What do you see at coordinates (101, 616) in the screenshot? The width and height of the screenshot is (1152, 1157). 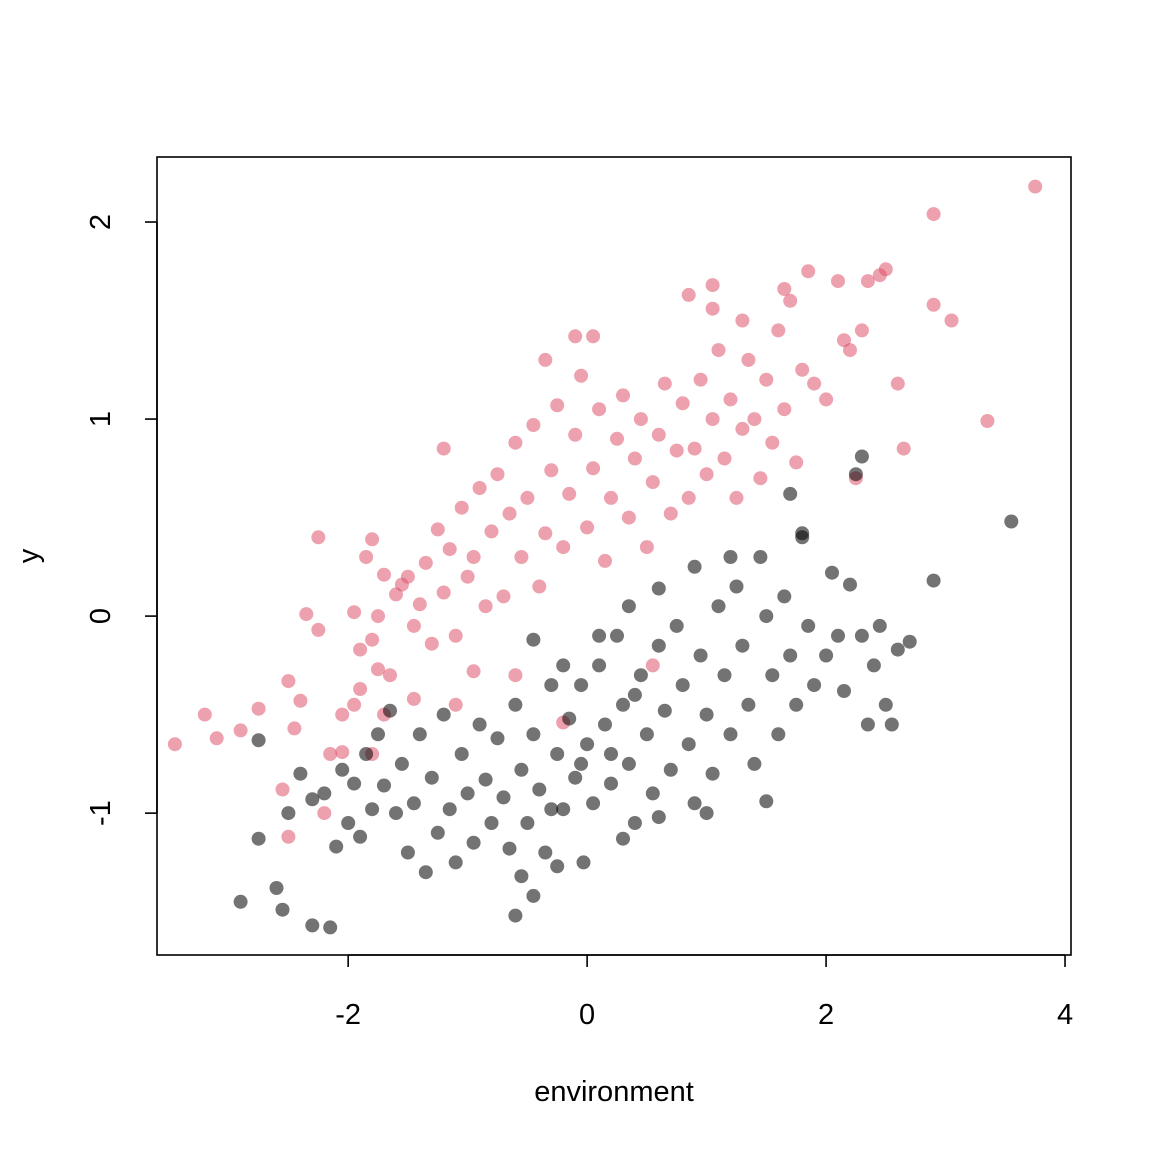 I see `y-tick-label: 0` at bounding box center [101, 616].